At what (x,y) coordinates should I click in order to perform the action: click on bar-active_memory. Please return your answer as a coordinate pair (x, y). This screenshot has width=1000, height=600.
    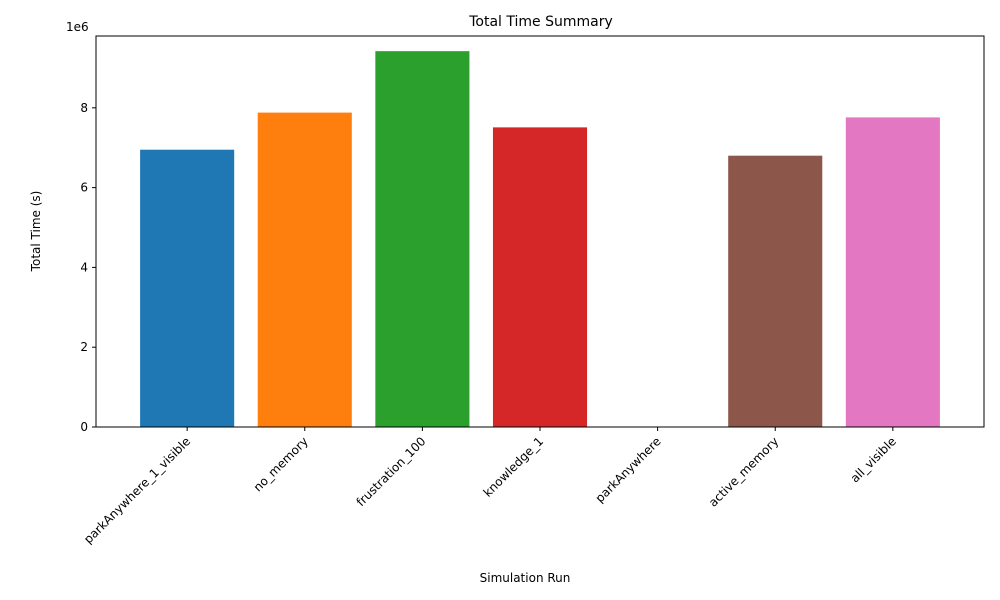
    Looking at the image, I should click on (775, 291).